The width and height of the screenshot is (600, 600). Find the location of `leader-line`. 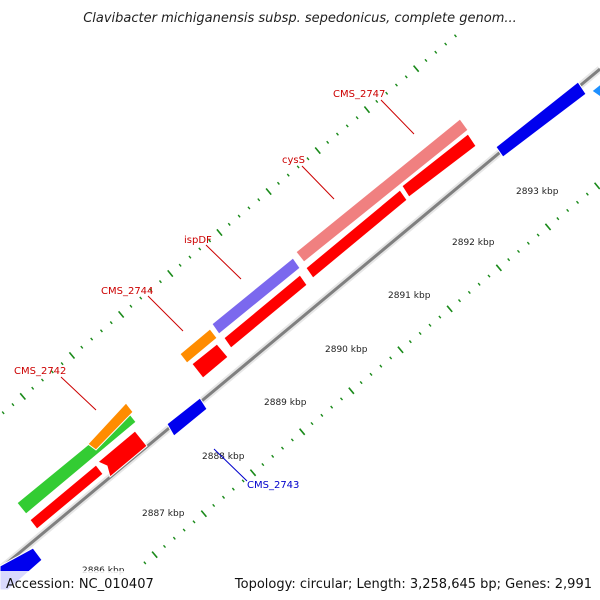

leader-line is located at coordinates (230, 465).